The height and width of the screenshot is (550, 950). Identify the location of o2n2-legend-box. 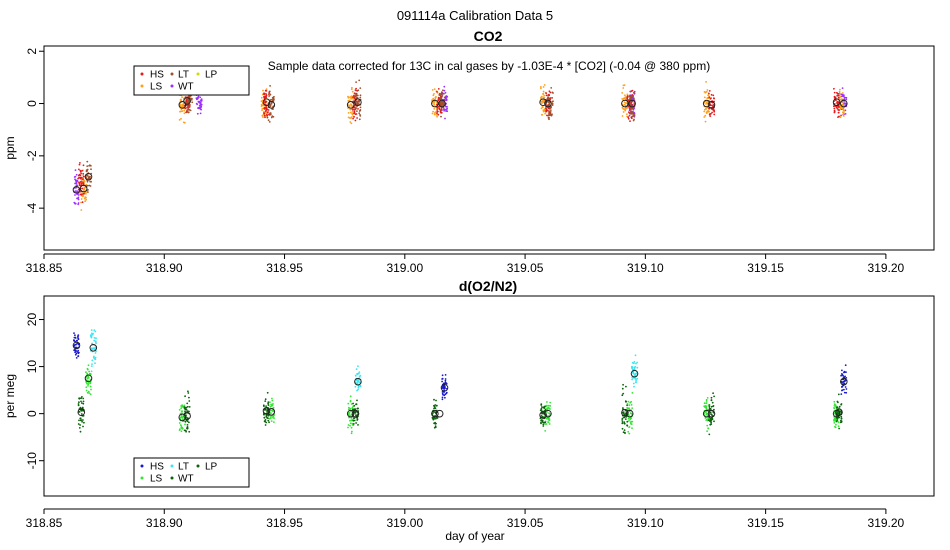
(191, 472).